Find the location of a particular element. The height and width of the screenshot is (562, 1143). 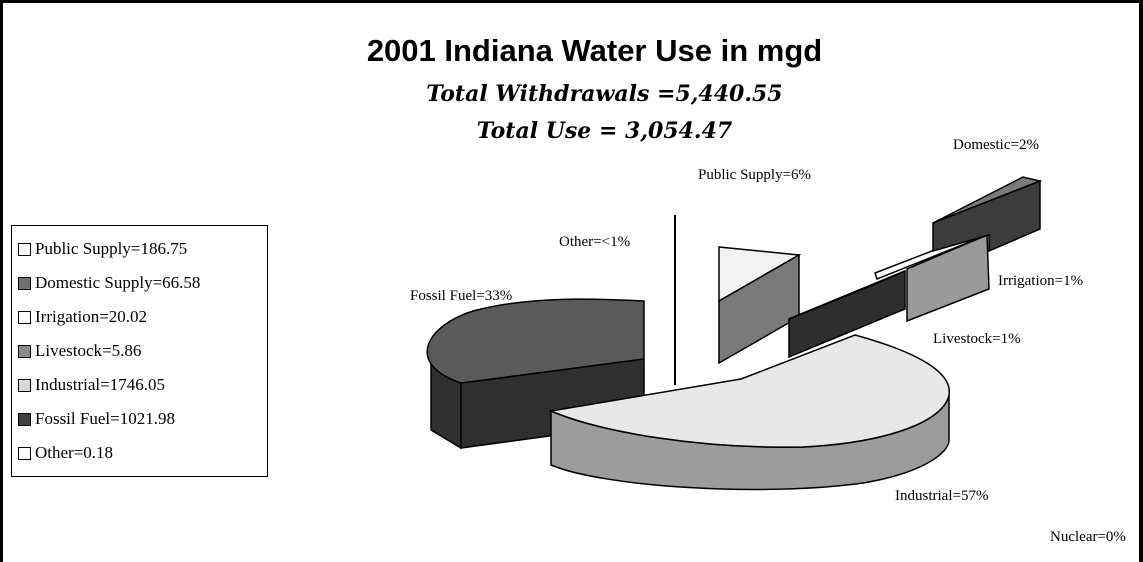

legend-item-other: Other=0.18 is located at coordinates (139, 453).